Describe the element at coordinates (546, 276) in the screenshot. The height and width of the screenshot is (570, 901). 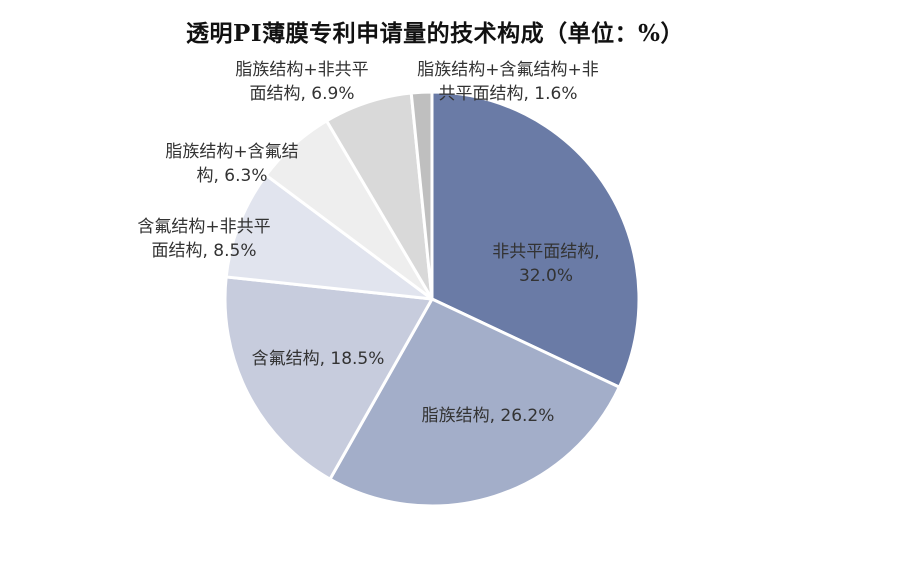
I see `slice-label-line: 32.0%` at that location.